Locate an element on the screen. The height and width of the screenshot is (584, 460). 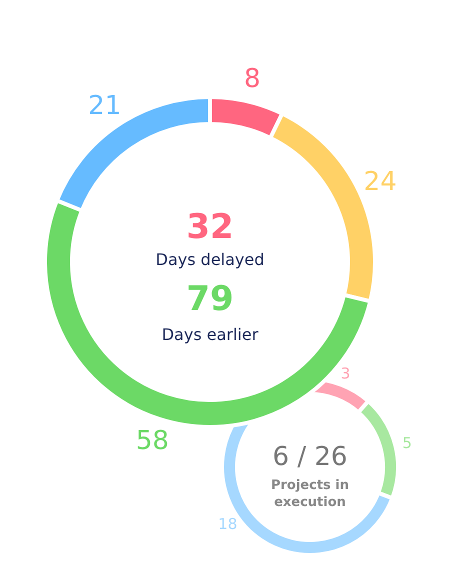
text: Projects in execution is located at coordinates (310, 494).